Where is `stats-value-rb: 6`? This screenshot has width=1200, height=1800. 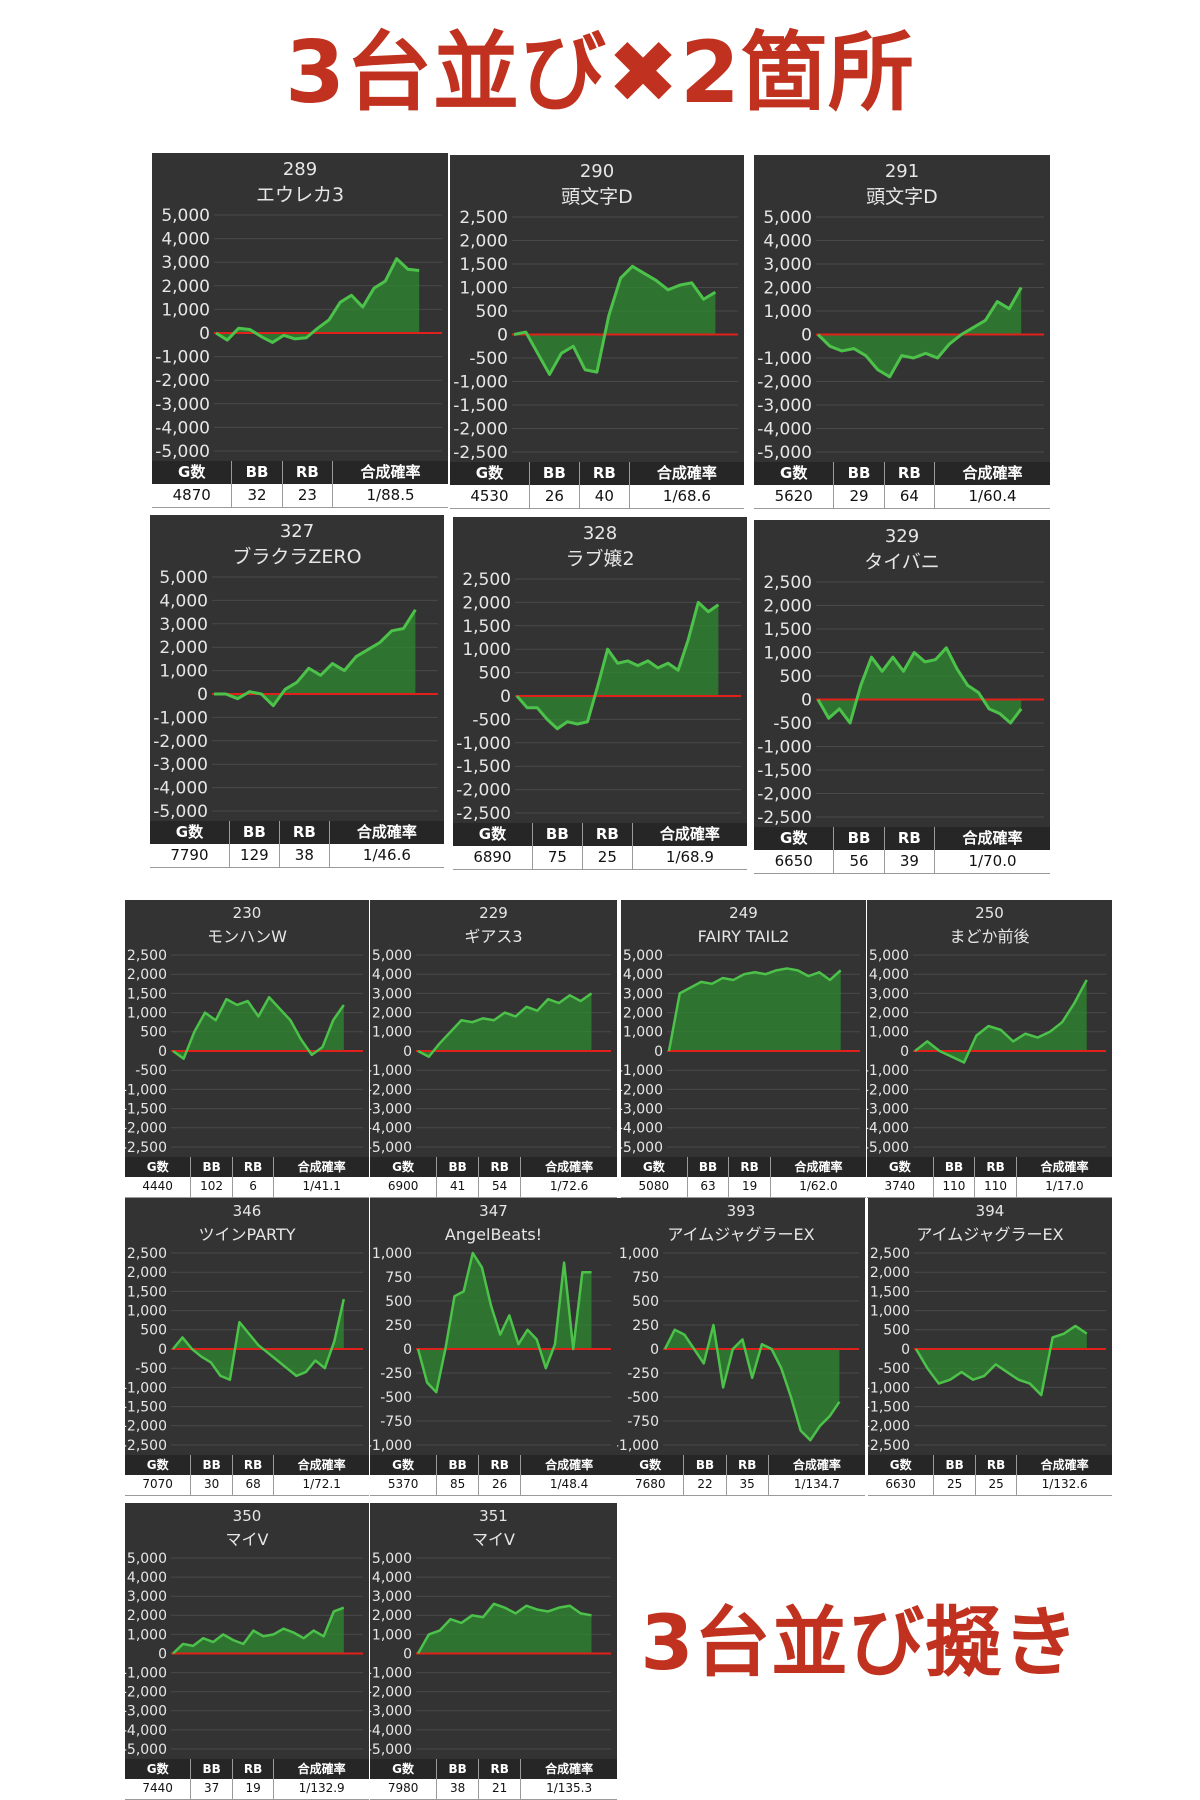
stats-value-rb: 6 is located at coordinates (253, 1187).